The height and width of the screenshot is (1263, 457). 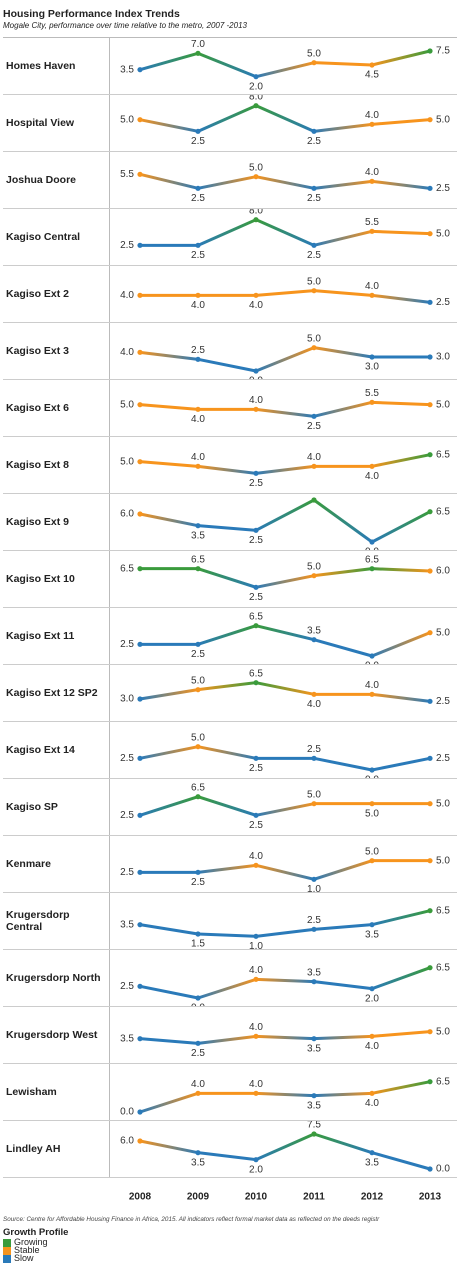 I want to click on plot: 2.5 2.5 4.0 1.0 5.0 5.0, so click(x=285, y=869).